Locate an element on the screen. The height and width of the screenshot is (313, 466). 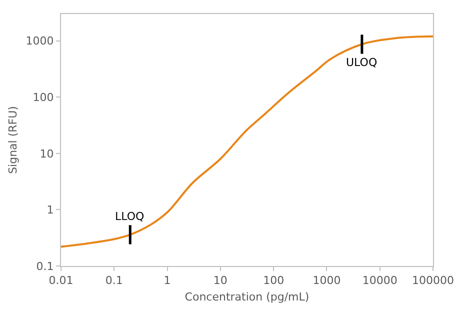
x-tick-label: 10 is located at coordinates (220, 281).